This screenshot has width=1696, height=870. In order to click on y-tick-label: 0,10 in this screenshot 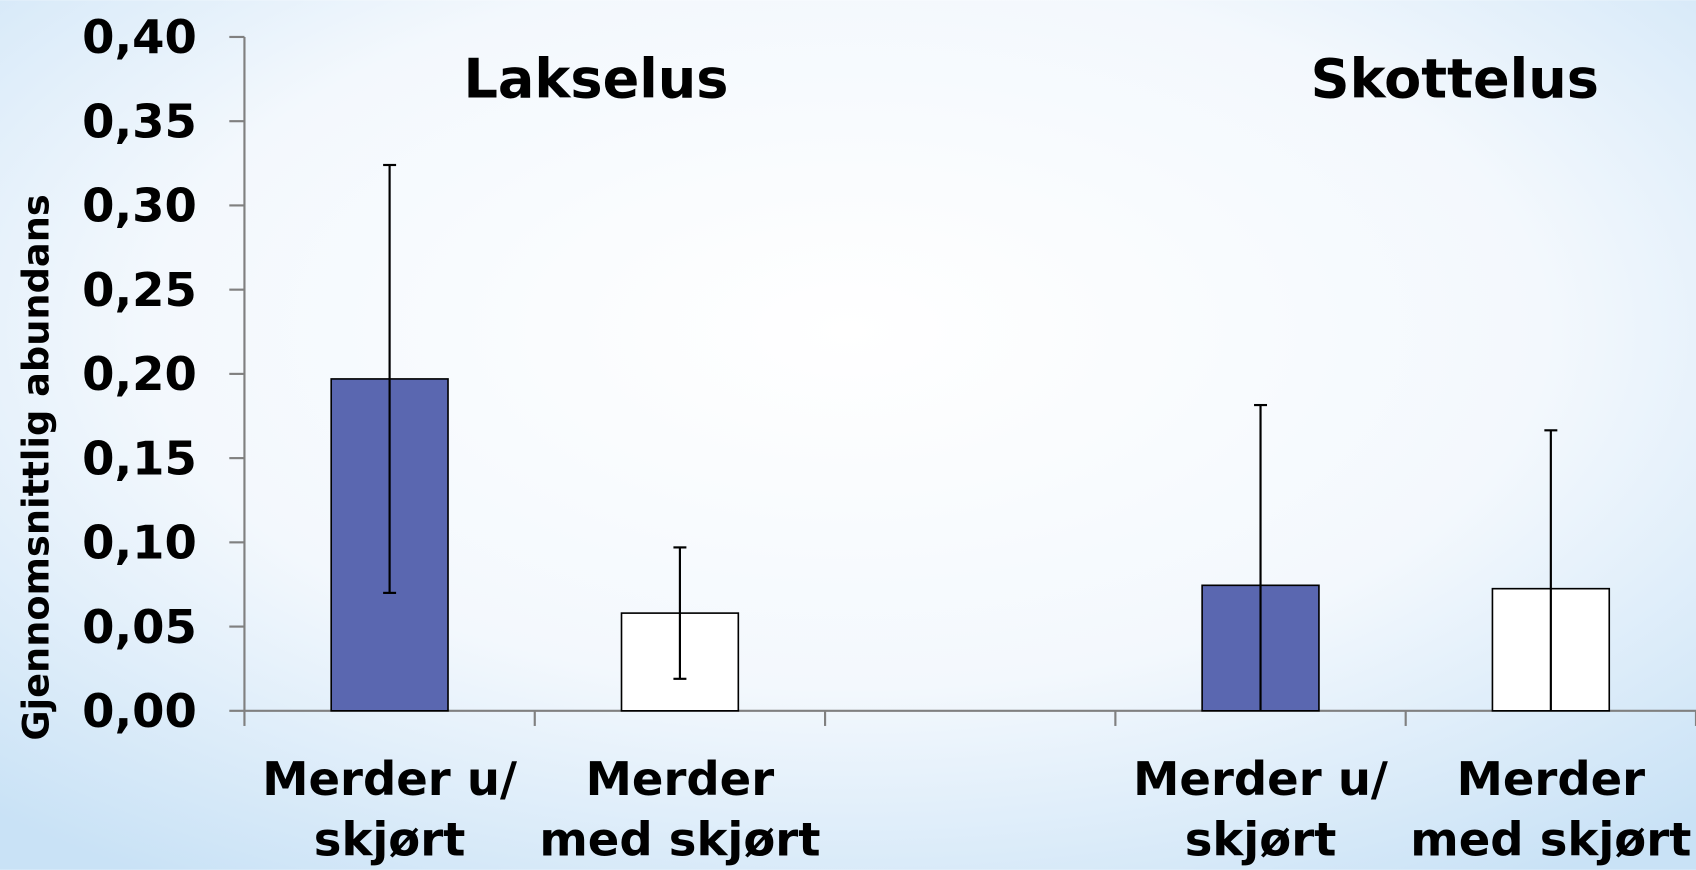, I will do `click(139, 543)`.